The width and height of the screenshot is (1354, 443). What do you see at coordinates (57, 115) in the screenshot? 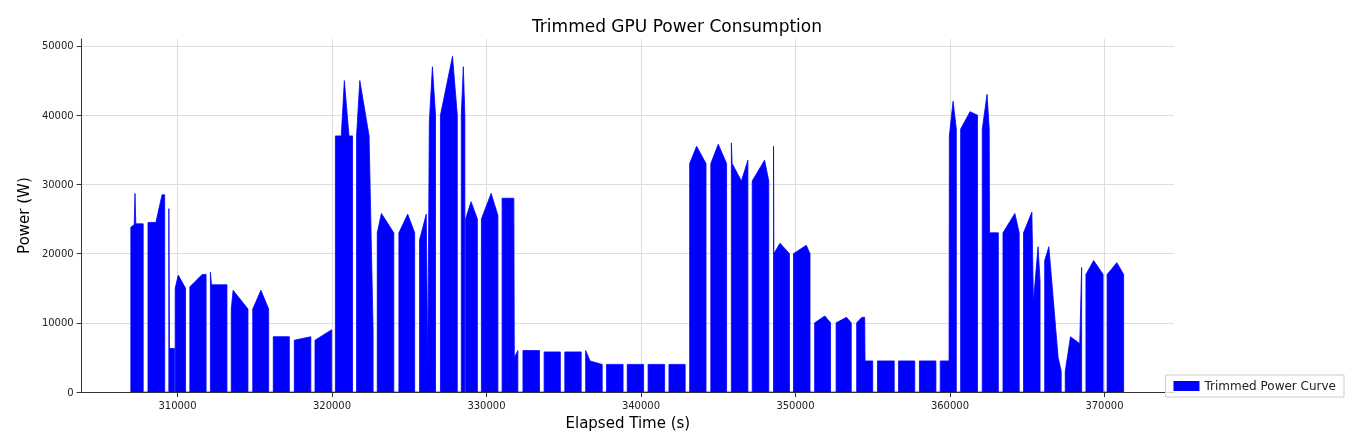
I see `y-tick-label: 40000` at bounding box center [57, 115].